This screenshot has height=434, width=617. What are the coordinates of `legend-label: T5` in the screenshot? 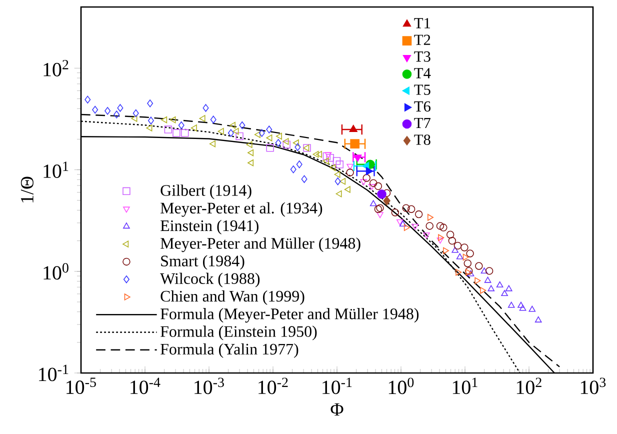 It's located at (422, 89).